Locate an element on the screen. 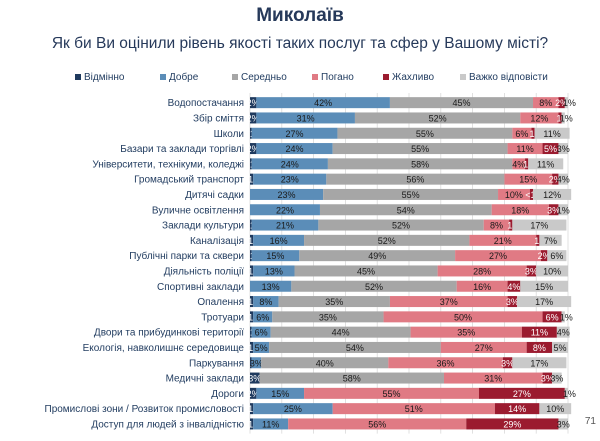  data-label: 58% is located at coordinates (420, 164).